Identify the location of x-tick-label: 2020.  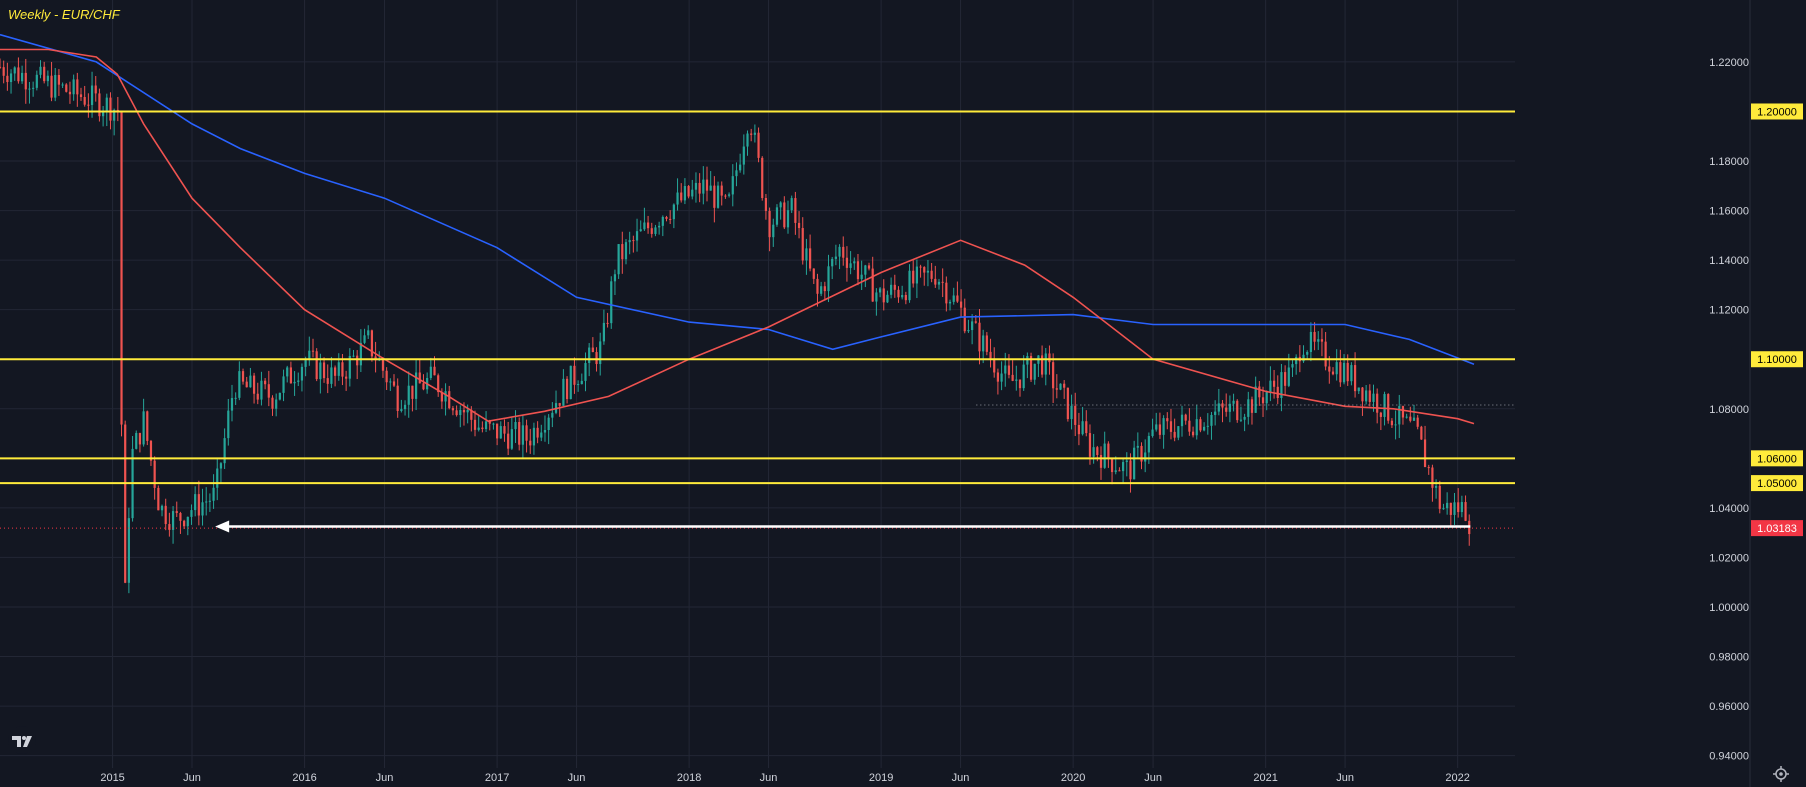
(1073, 778).